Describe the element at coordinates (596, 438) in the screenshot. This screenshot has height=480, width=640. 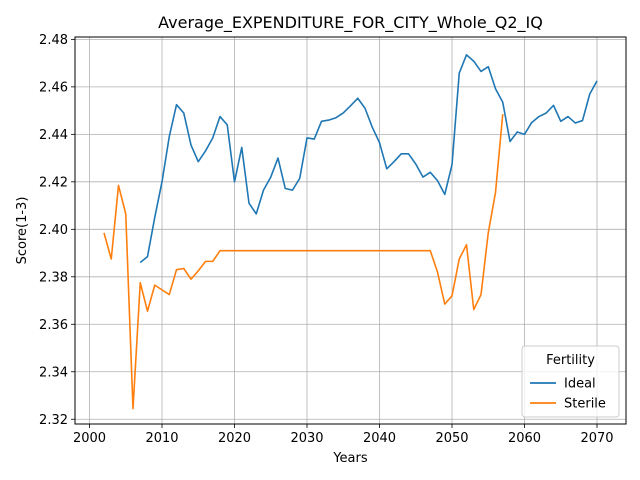
I see `x-tick-label: 2070` at that location.